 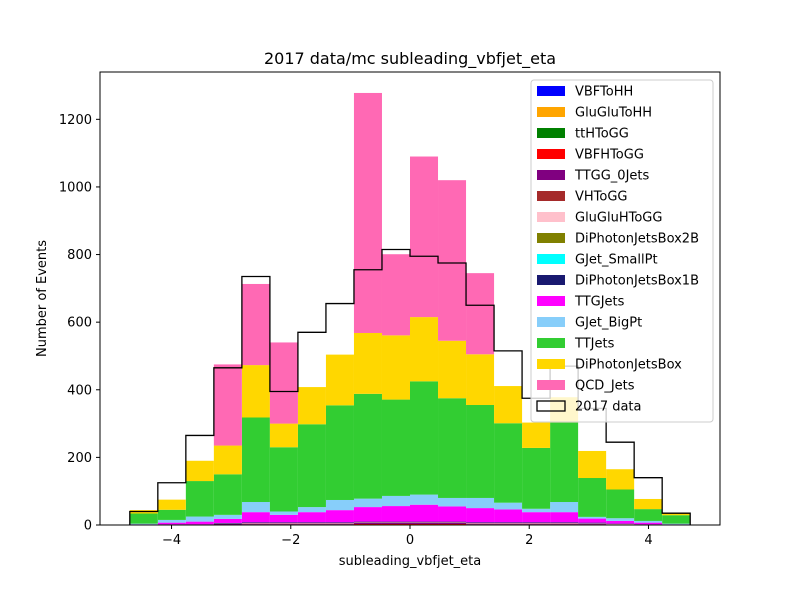 What do you see at coordinates (612, 176) in the screenshot?
I see `legend-label: TTGG_0Jets` at bounding box center [612, 176].